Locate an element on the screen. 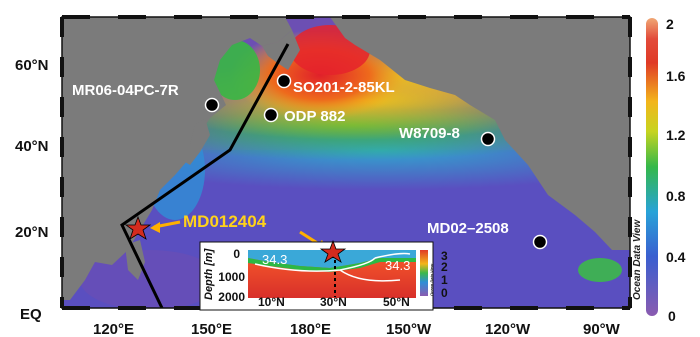 The height and width of the screenshot is (337, 700). colorbar-tick-1-6: 1.6 is located at coordinates (676, 76).